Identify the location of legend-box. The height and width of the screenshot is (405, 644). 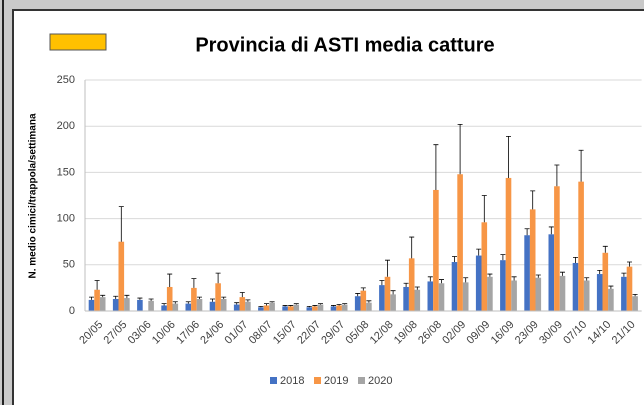
(78, 42).